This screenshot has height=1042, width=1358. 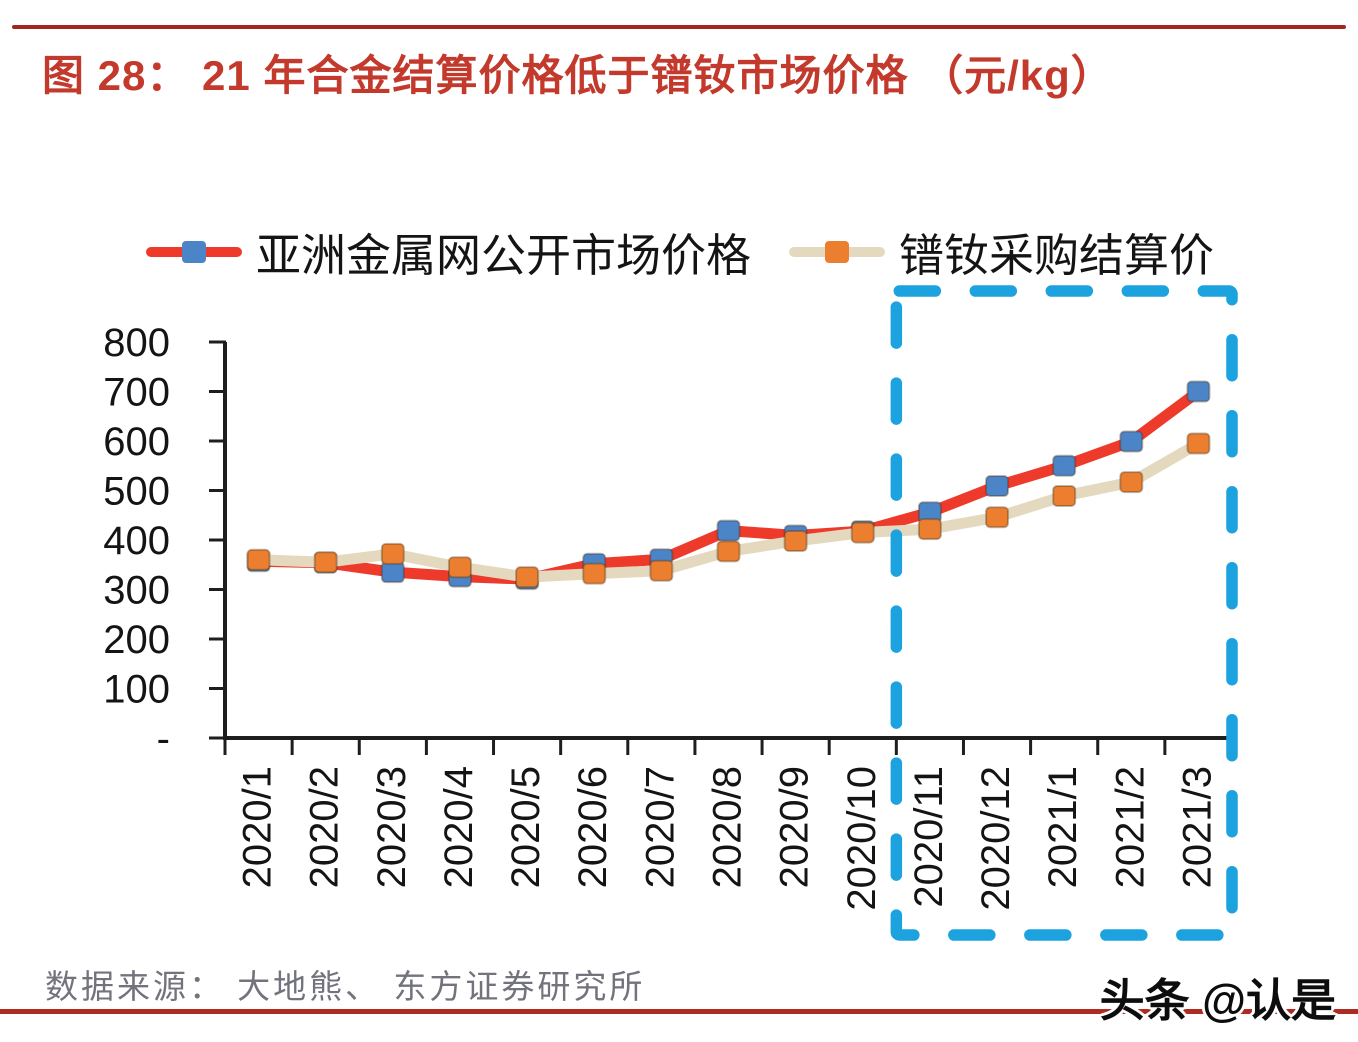 I want to click on y-axis-label: 500, so click(x=136, y=492).